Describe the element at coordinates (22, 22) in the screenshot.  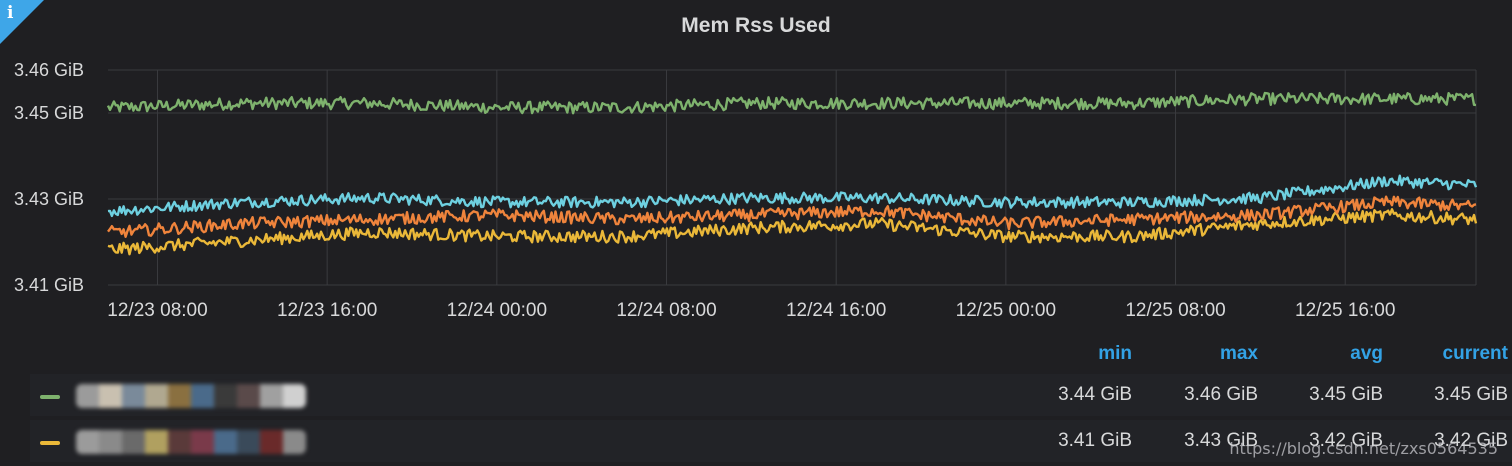
I see `info-corner` at that location.